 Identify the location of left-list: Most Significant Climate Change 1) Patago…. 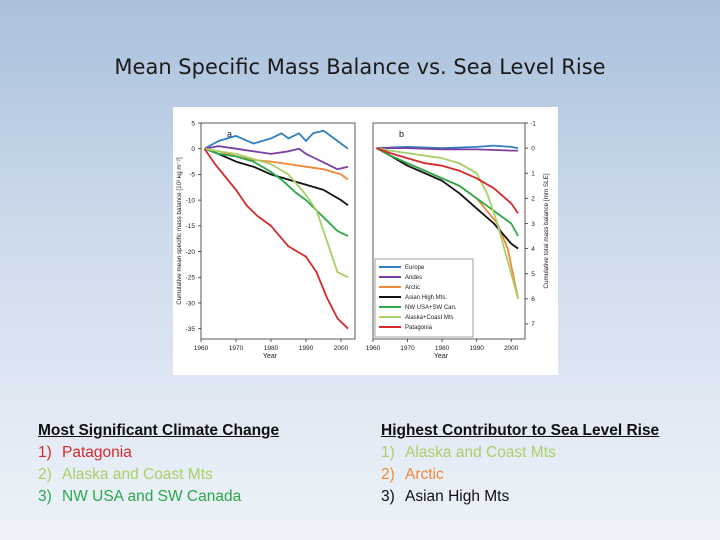
(158, 464).